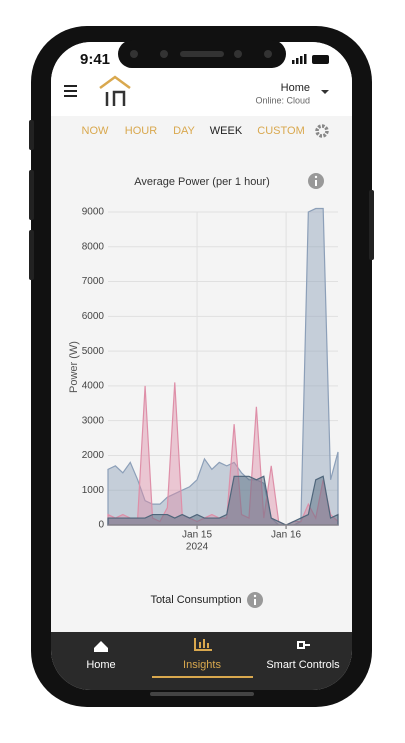  What do you see at coordinates (70, 91) in the screenshot?
I see `menu-button` at bounding box center [70, 91].